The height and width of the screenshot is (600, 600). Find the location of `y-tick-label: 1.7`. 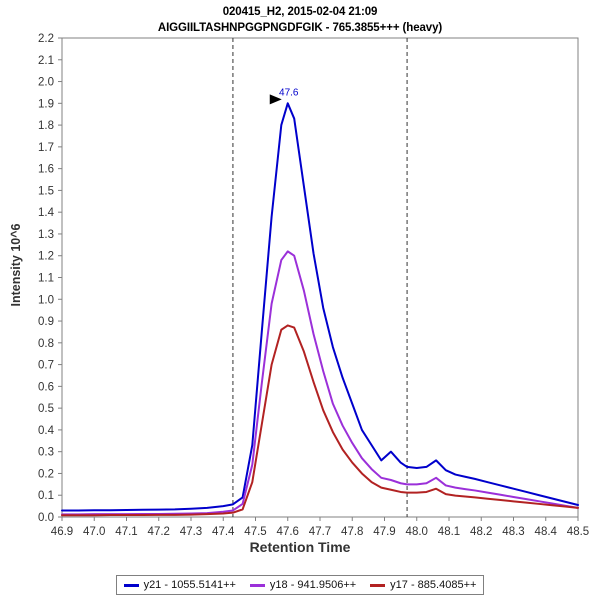

y-tick-label: 1.7 is located at coordinates (46, 148).